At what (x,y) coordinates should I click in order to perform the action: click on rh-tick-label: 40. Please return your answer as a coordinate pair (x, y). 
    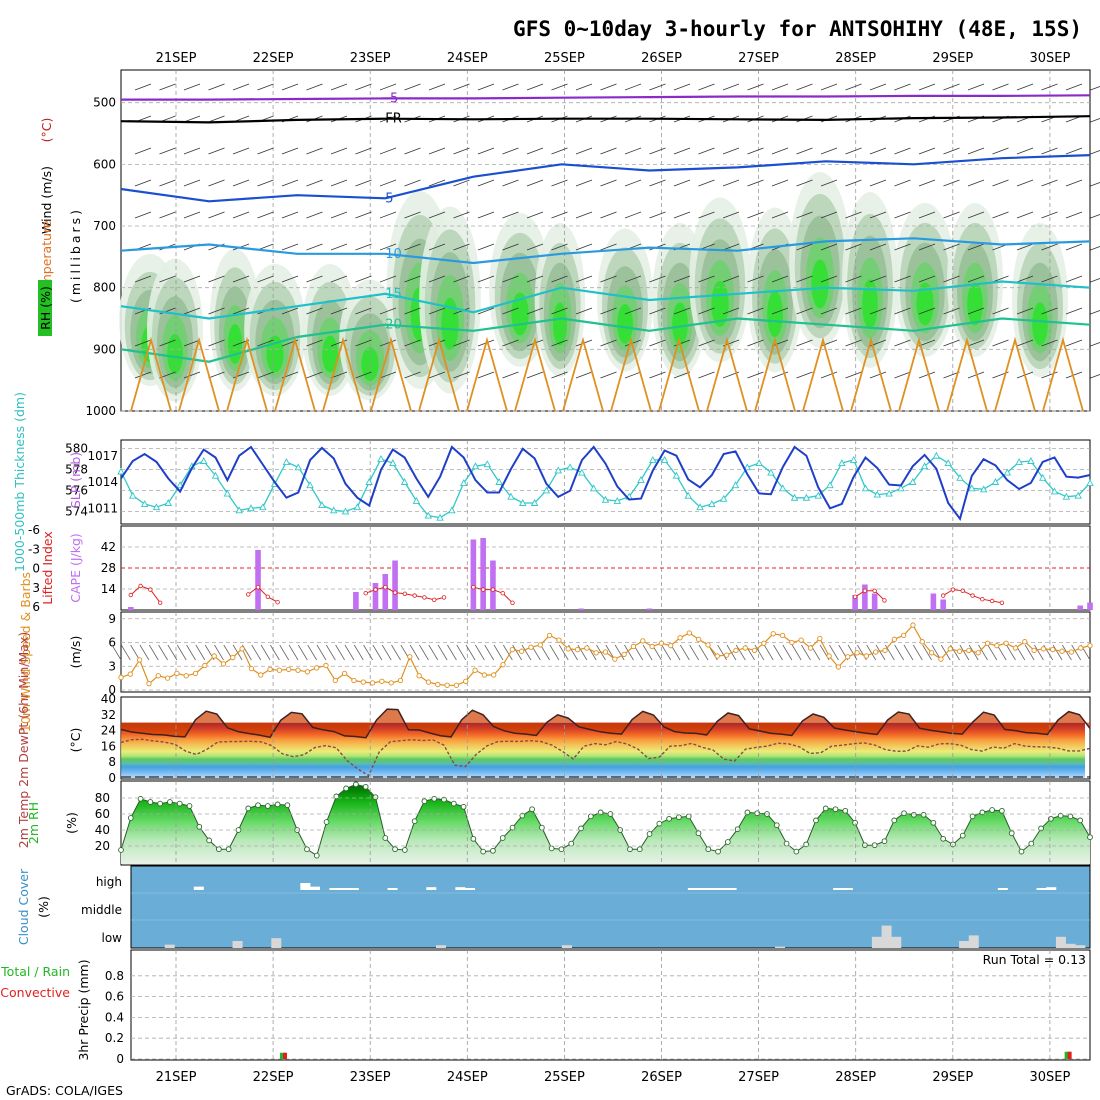
    Looking at the image, I should click on (102, 830).